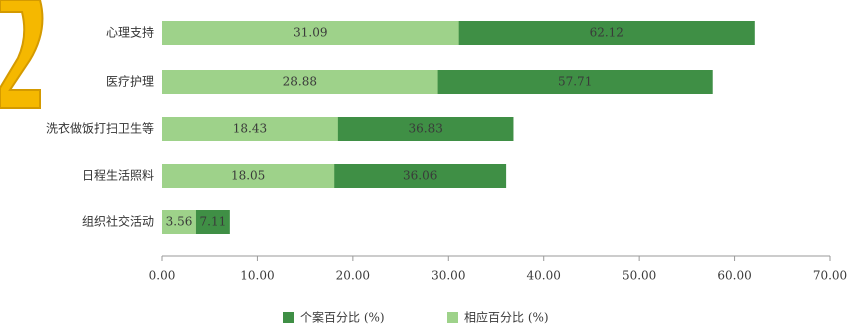  Describe the element at coordinates (118, 175) in the screenshot. I see `y-tick-label: 日程生活照料` at that location.